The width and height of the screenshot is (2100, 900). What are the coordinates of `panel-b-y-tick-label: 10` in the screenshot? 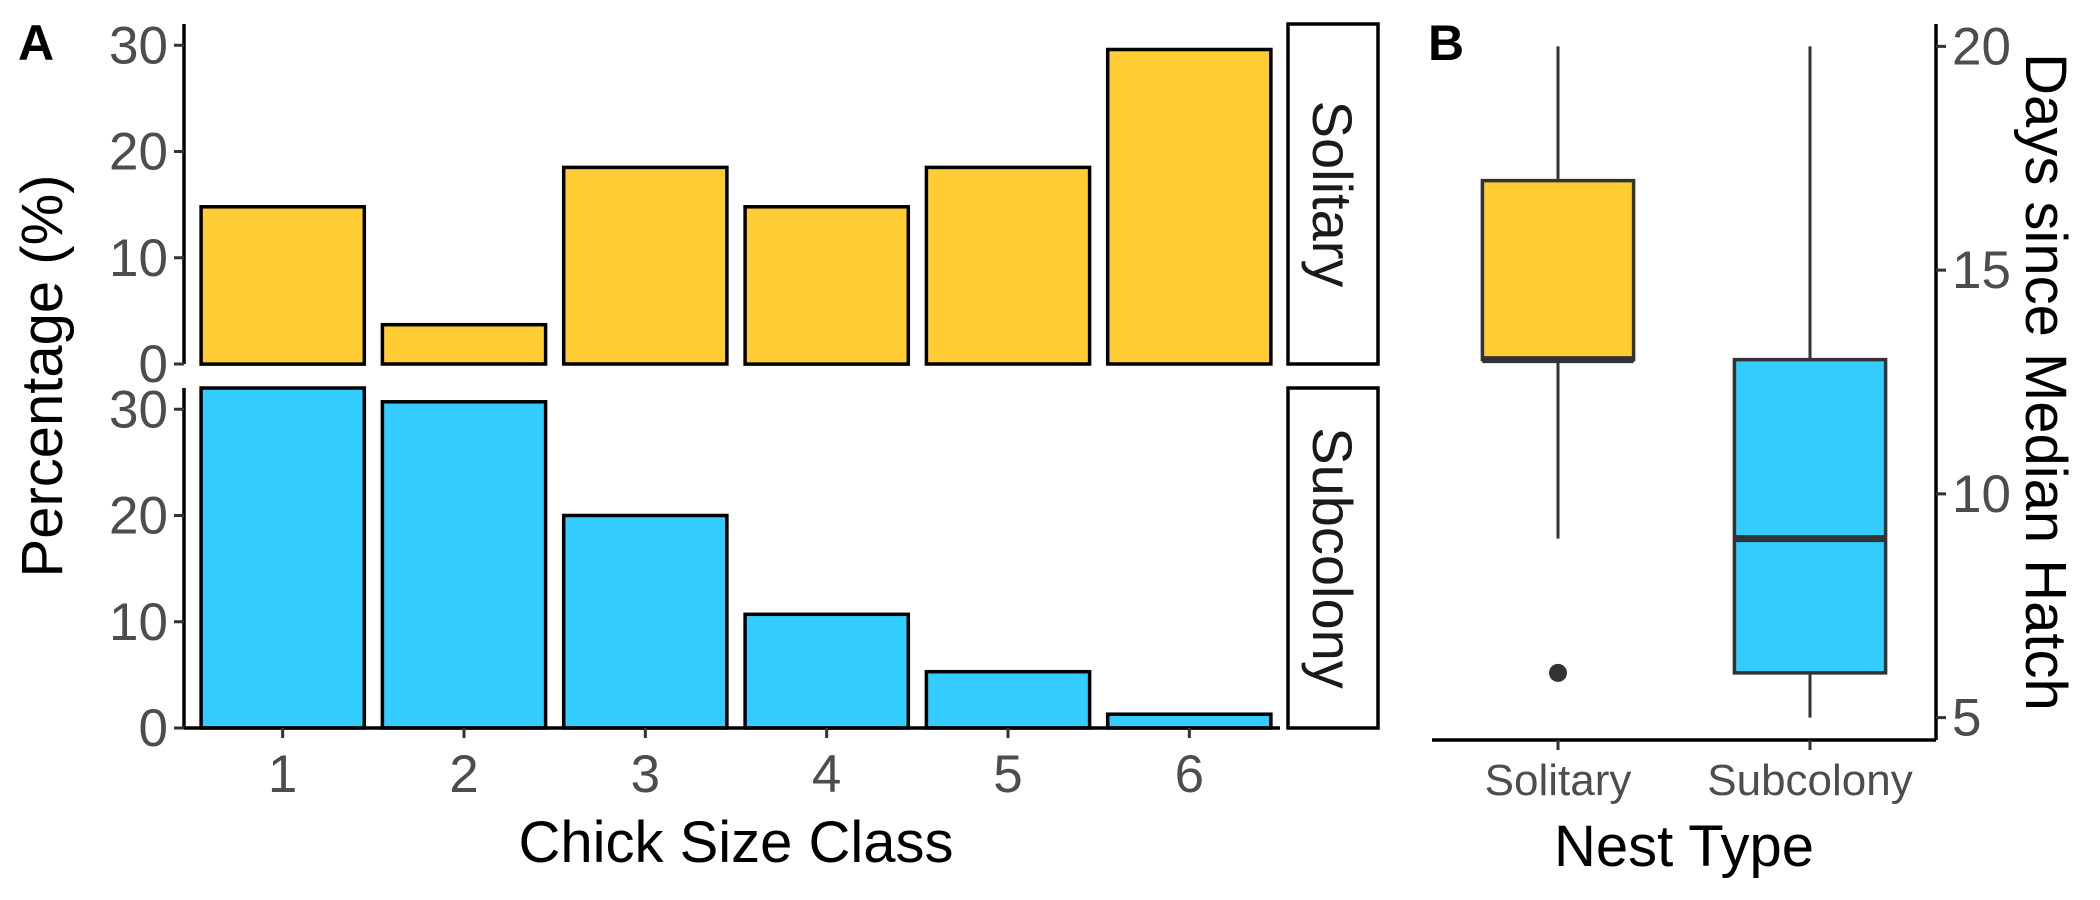 It's located at (1981, 494).